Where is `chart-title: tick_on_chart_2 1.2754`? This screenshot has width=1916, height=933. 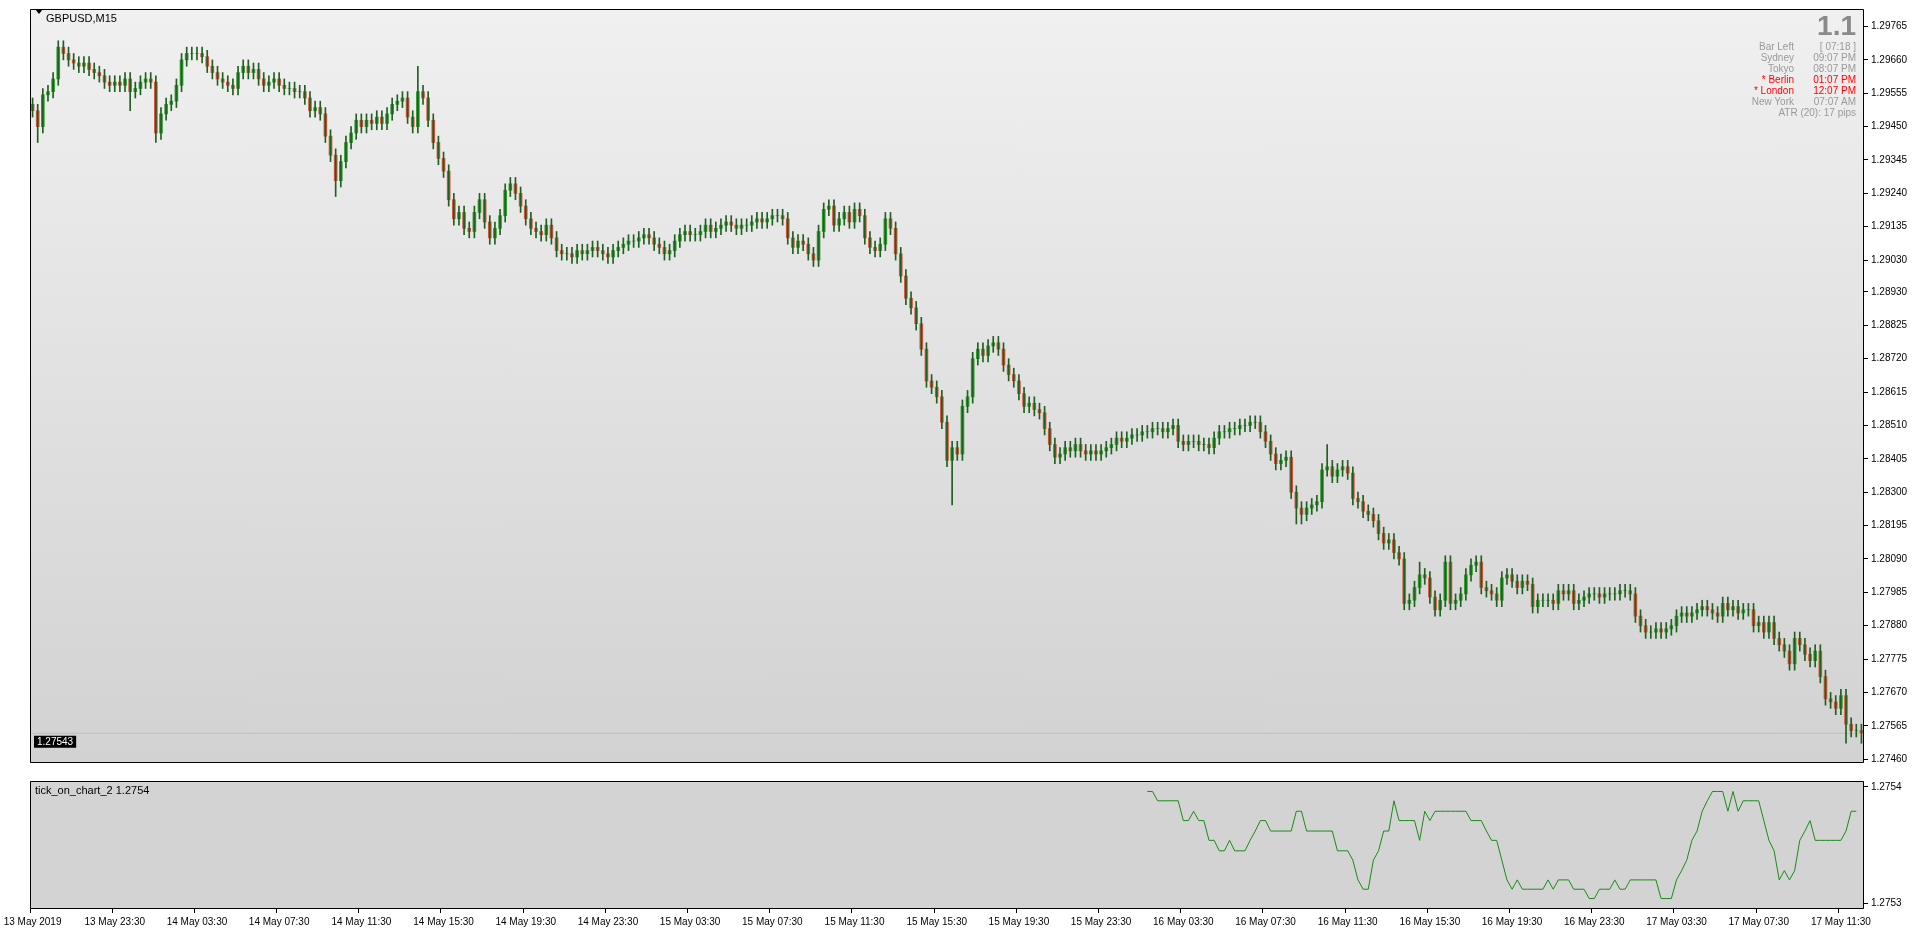 chart-title: tick_on_chart_2 1.2754 is located at coordinates (92, 790).